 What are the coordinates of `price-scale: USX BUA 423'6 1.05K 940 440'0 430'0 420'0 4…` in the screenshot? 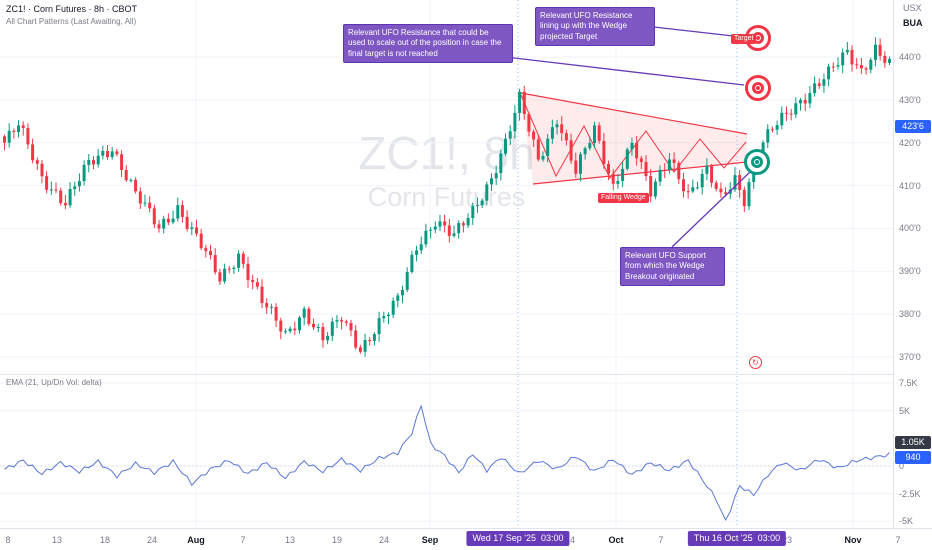 It's located at (912, 275).